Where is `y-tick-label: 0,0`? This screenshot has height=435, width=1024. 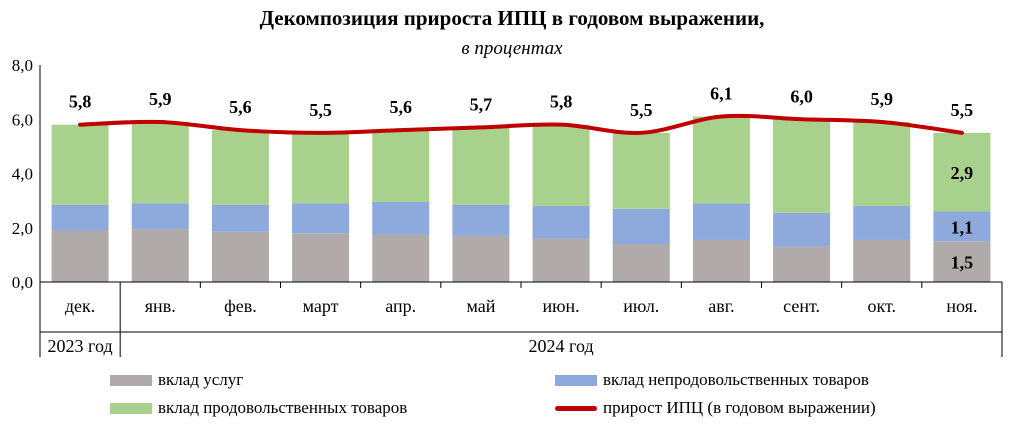 y-tick-label: 0,0 is located at coordinates (22, 282).